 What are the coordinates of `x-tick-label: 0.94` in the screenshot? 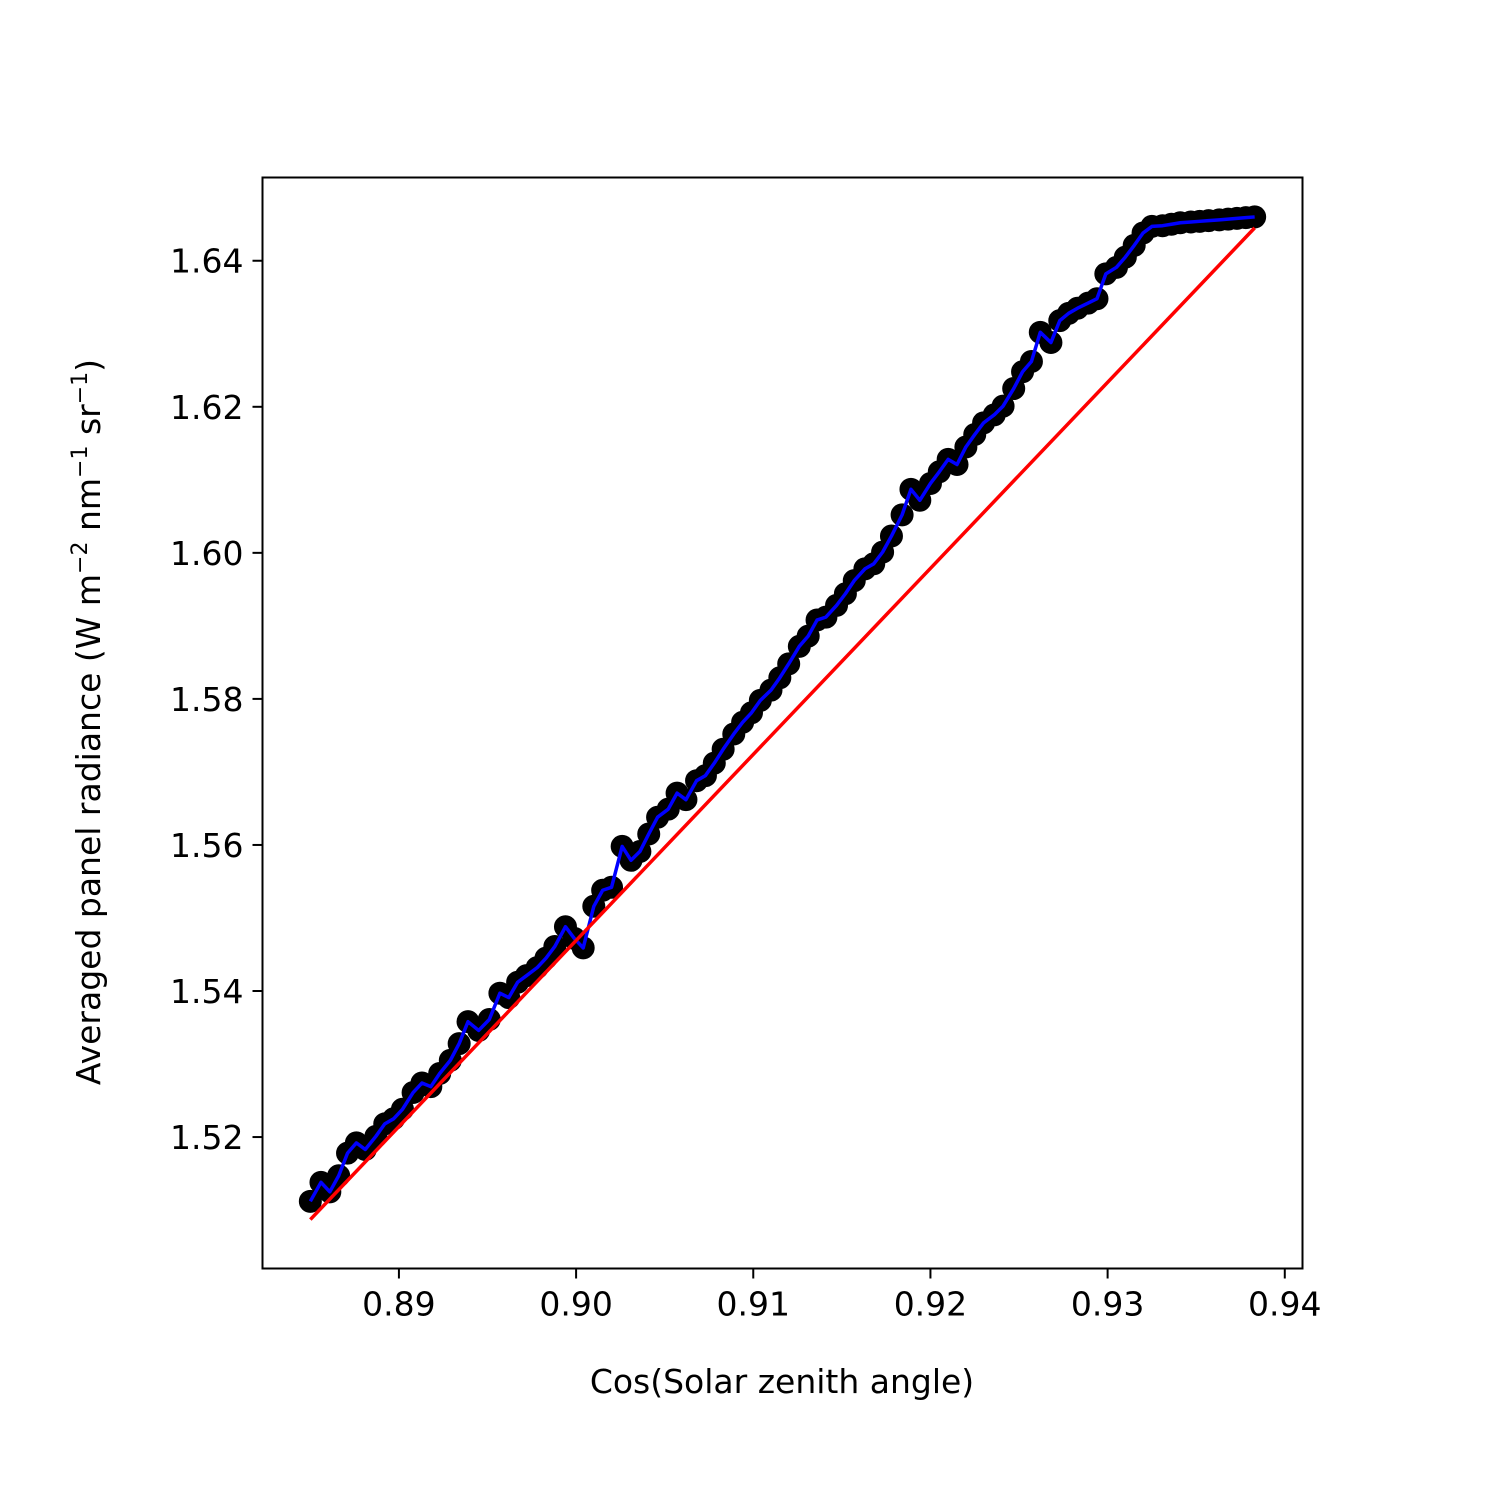 It's located at (1284, 1304).